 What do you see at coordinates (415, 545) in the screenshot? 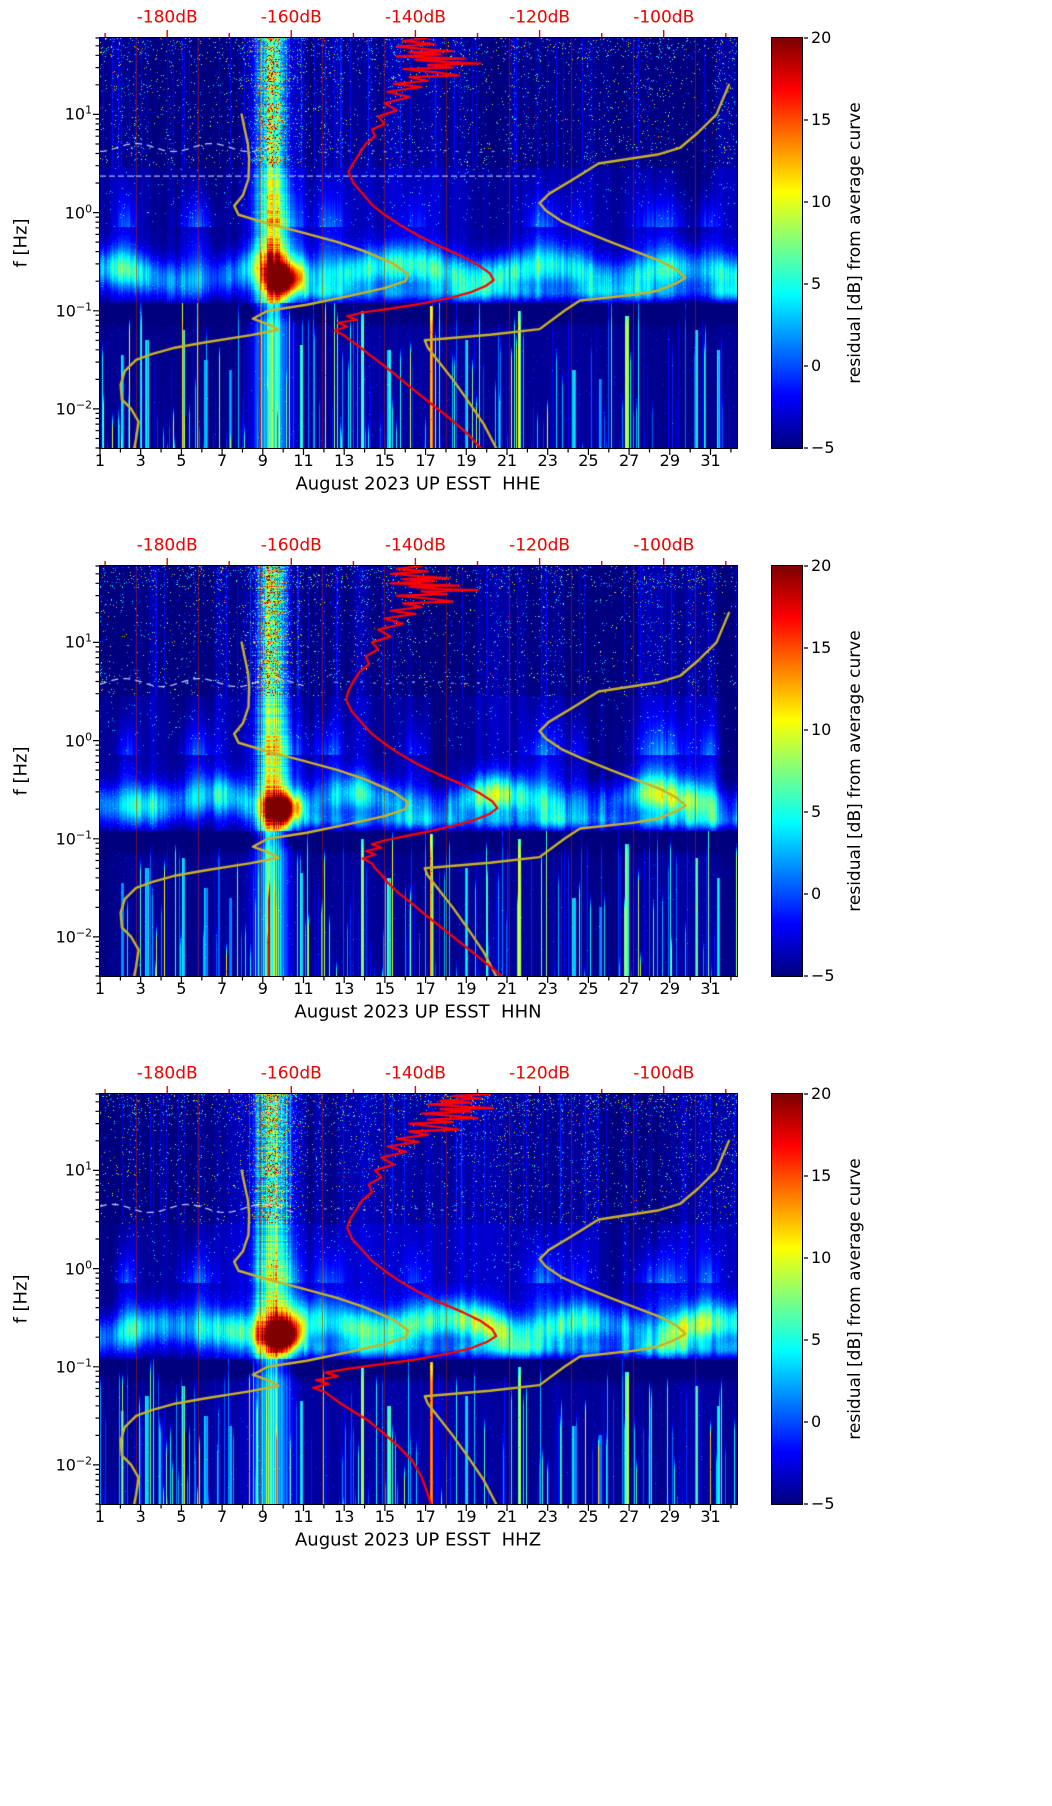
I see `top-axis-tick-label: -140dB` at bounding box center [415, 545].